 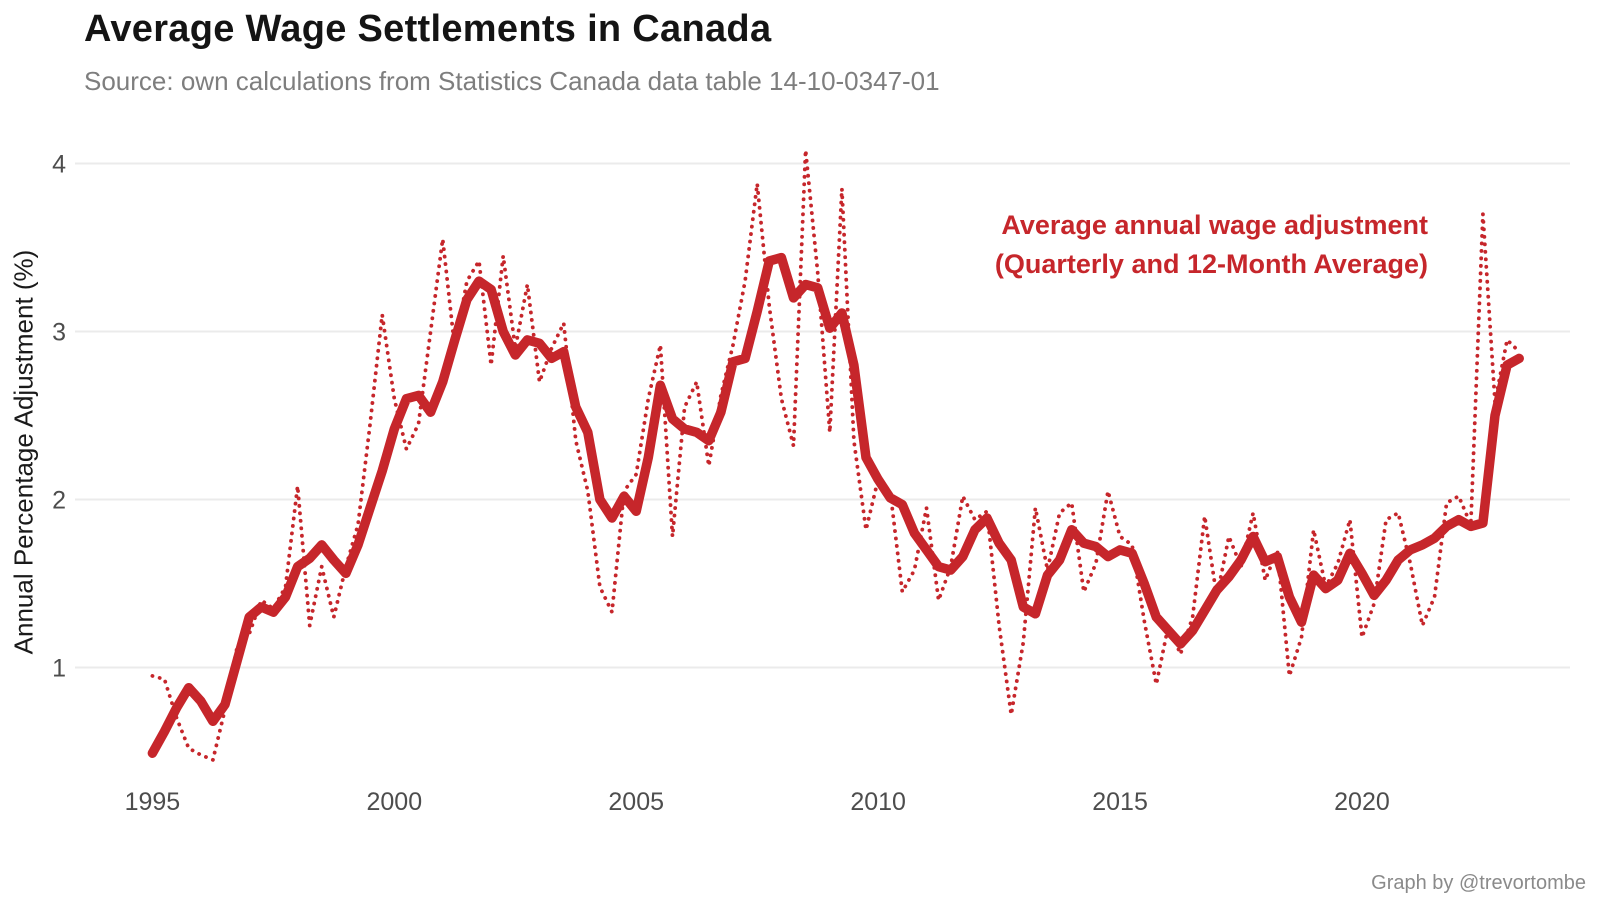 What do you see at coordinates (1362, 802) in the screenshot?
I see `x-tick-label-2020: 2020` at bounding box center [1362, 802].